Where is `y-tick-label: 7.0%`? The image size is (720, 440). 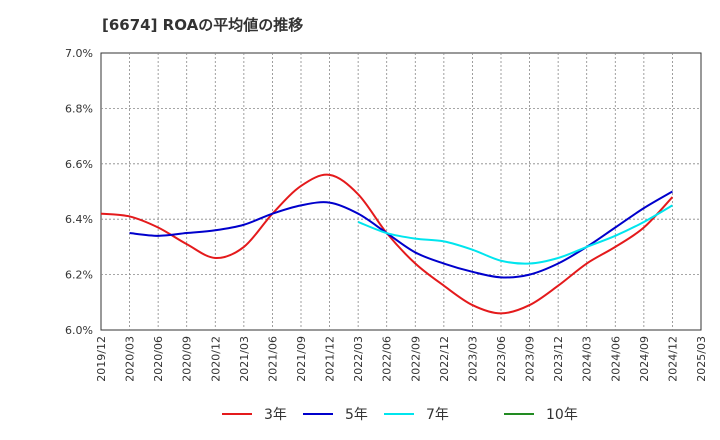
y-tick-label: 7.0% is located at coordinates (79, 53).